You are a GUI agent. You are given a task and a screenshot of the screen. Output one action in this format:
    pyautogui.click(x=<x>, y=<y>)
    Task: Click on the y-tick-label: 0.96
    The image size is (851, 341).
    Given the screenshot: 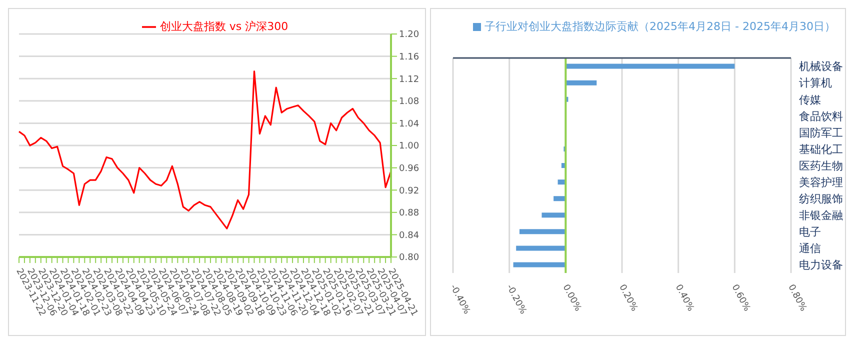 What is the action you would take?
    pyautogui.click(x=409, y=169)
    